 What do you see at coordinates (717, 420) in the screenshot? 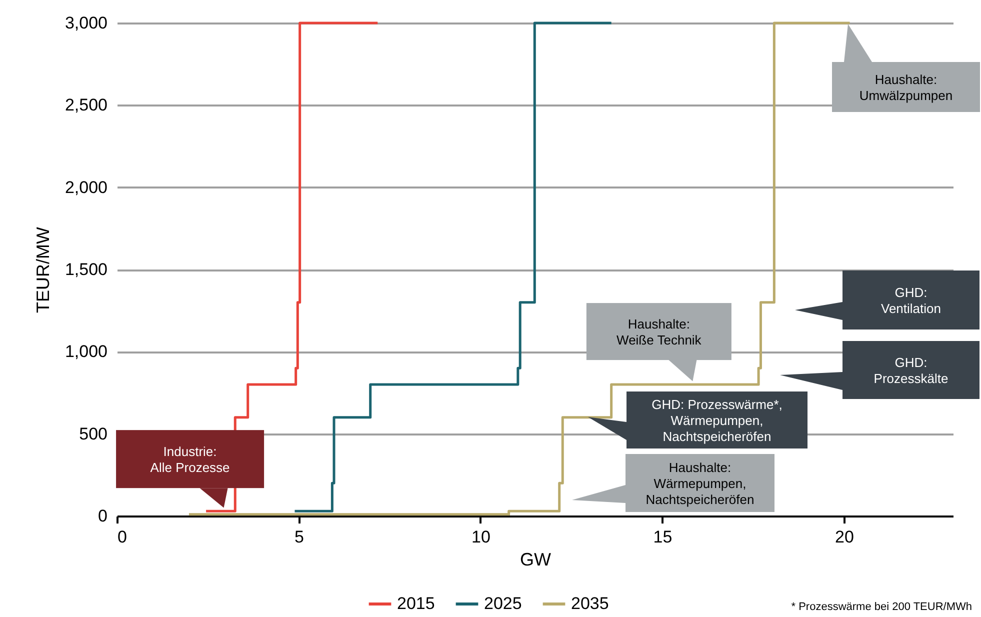
I see `annotation: GHD: Prozesswärme*, Wärmepumpen, Nachtspeicheröfen` at bounding box center [717, 420].